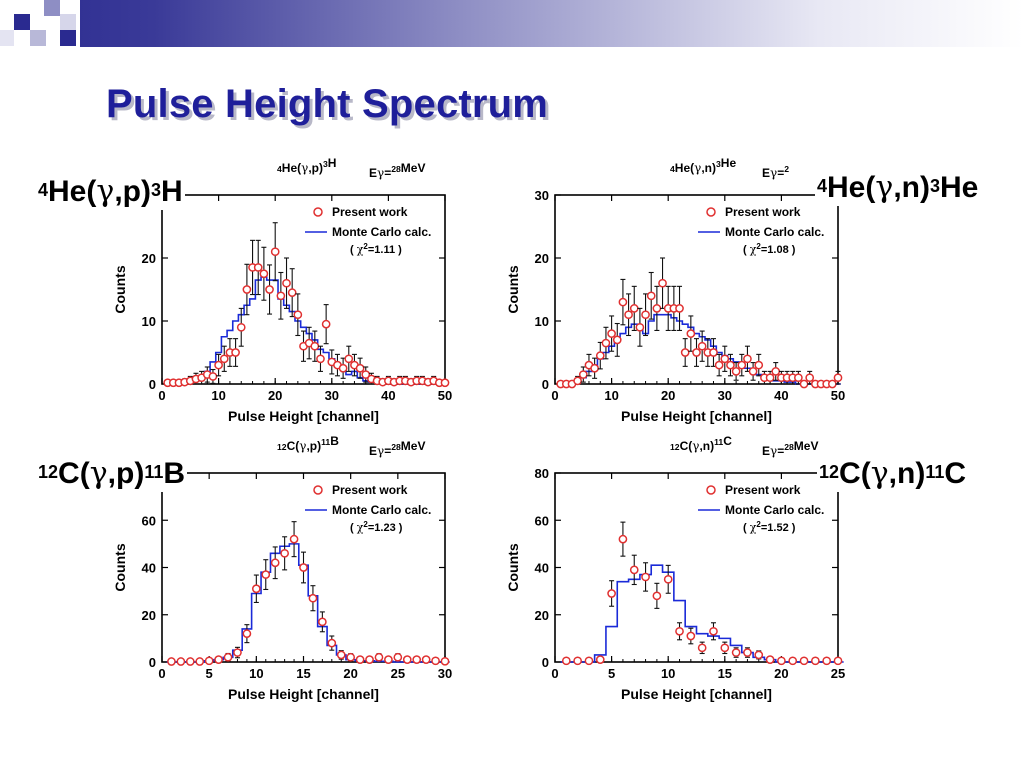  I want to click on reaction-label-12c-gamma-n: 12C(γ,n)11C, so click(893, 474).